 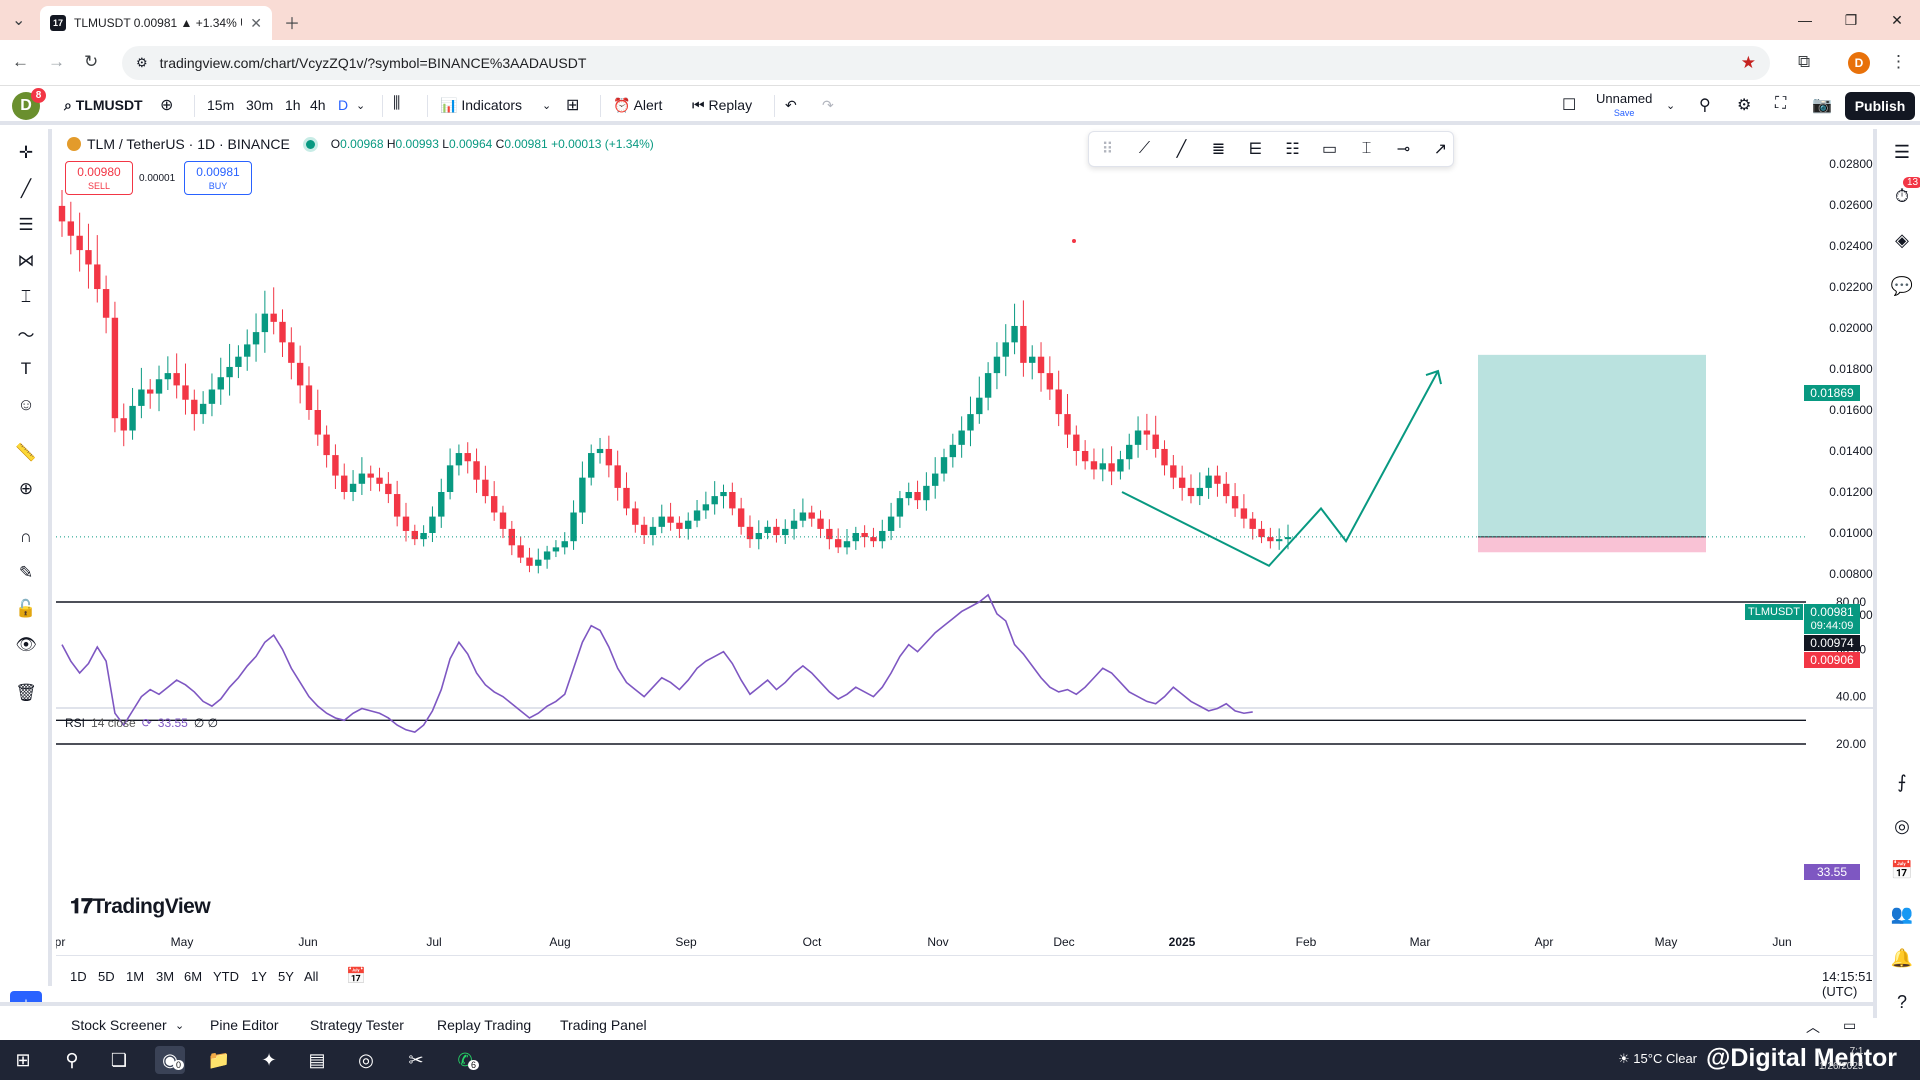 What do you see at coordinates (165, 976) in the screenshot?
I see `range-3m: 3M` at bounding box center [165, 976].